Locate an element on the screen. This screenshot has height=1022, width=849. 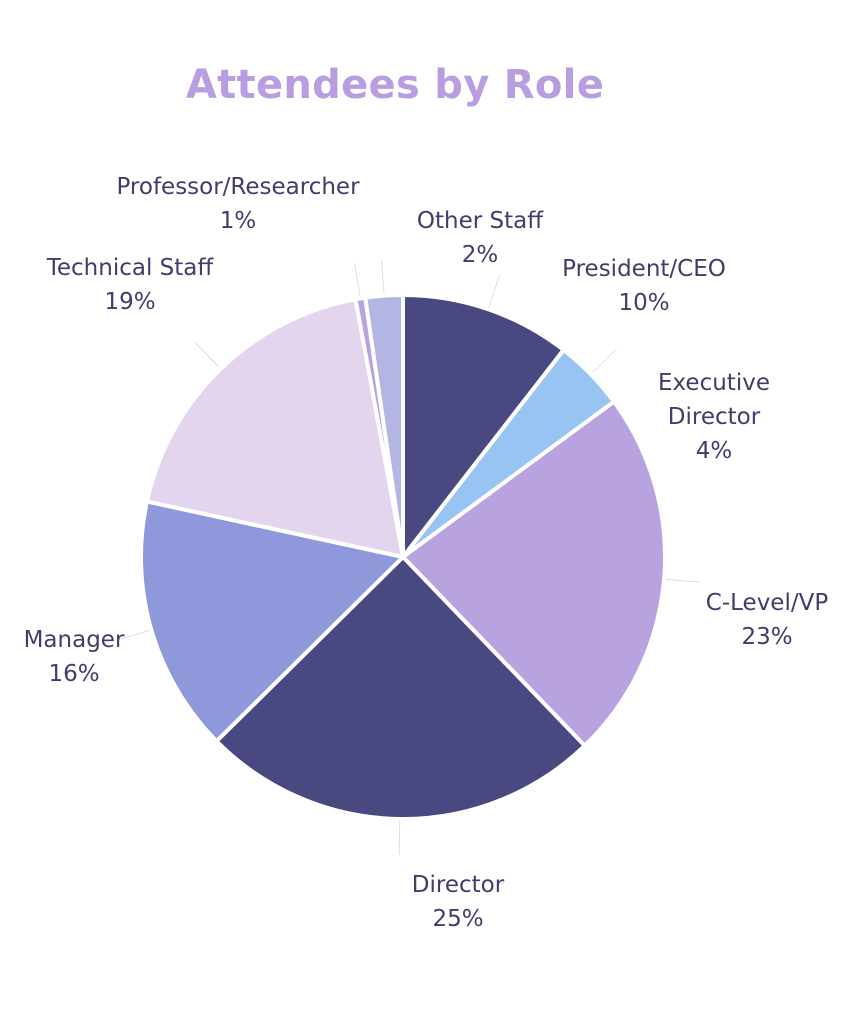
slice-percent: 16% is located at coordinates (73, 674).